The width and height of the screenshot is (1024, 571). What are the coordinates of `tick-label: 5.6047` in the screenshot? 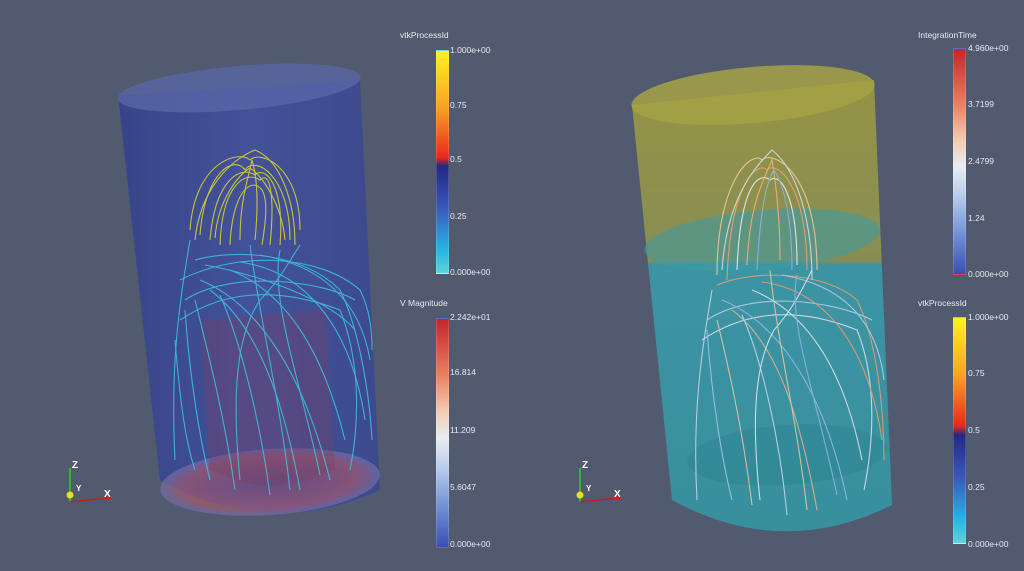 It's located at (463, 487).